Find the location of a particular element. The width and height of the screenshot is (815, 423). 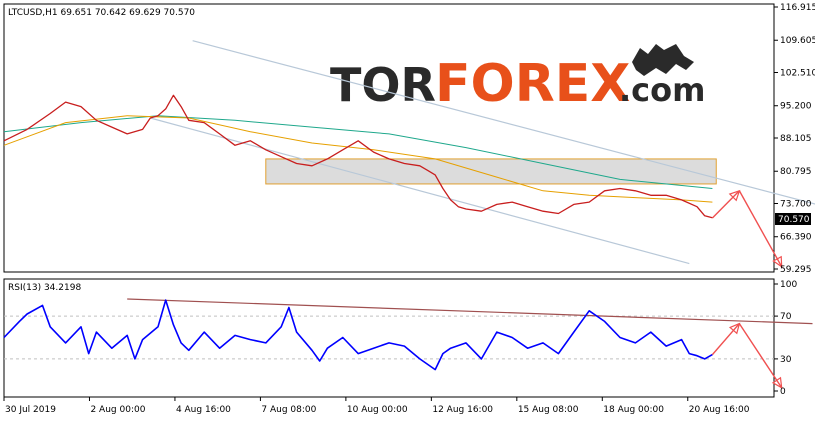

x-tick-label: 30 Jul 2019 is located at coordinates (30, 410).